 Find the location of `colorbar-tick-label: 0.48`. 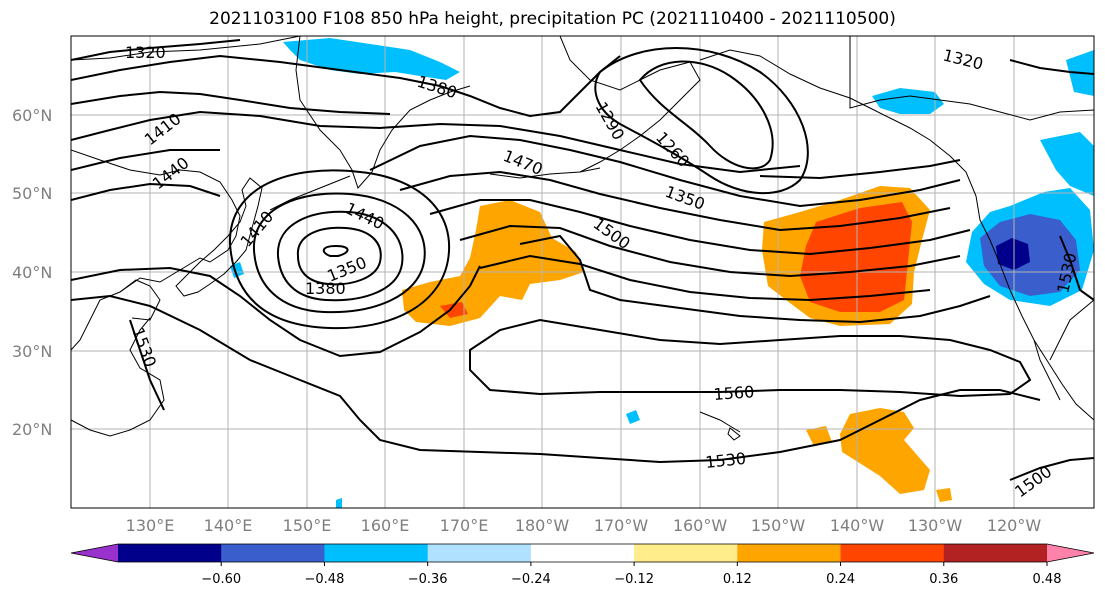

colorbar-tick-label: 0.48 is located at coordinates (1047, 579).